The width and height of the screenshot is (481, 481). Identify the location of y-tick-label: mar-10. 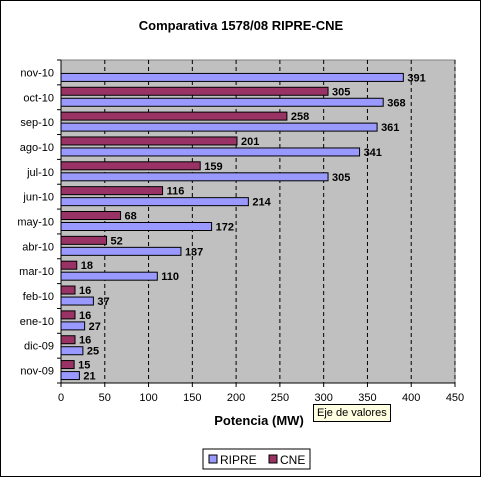
(36, 272).